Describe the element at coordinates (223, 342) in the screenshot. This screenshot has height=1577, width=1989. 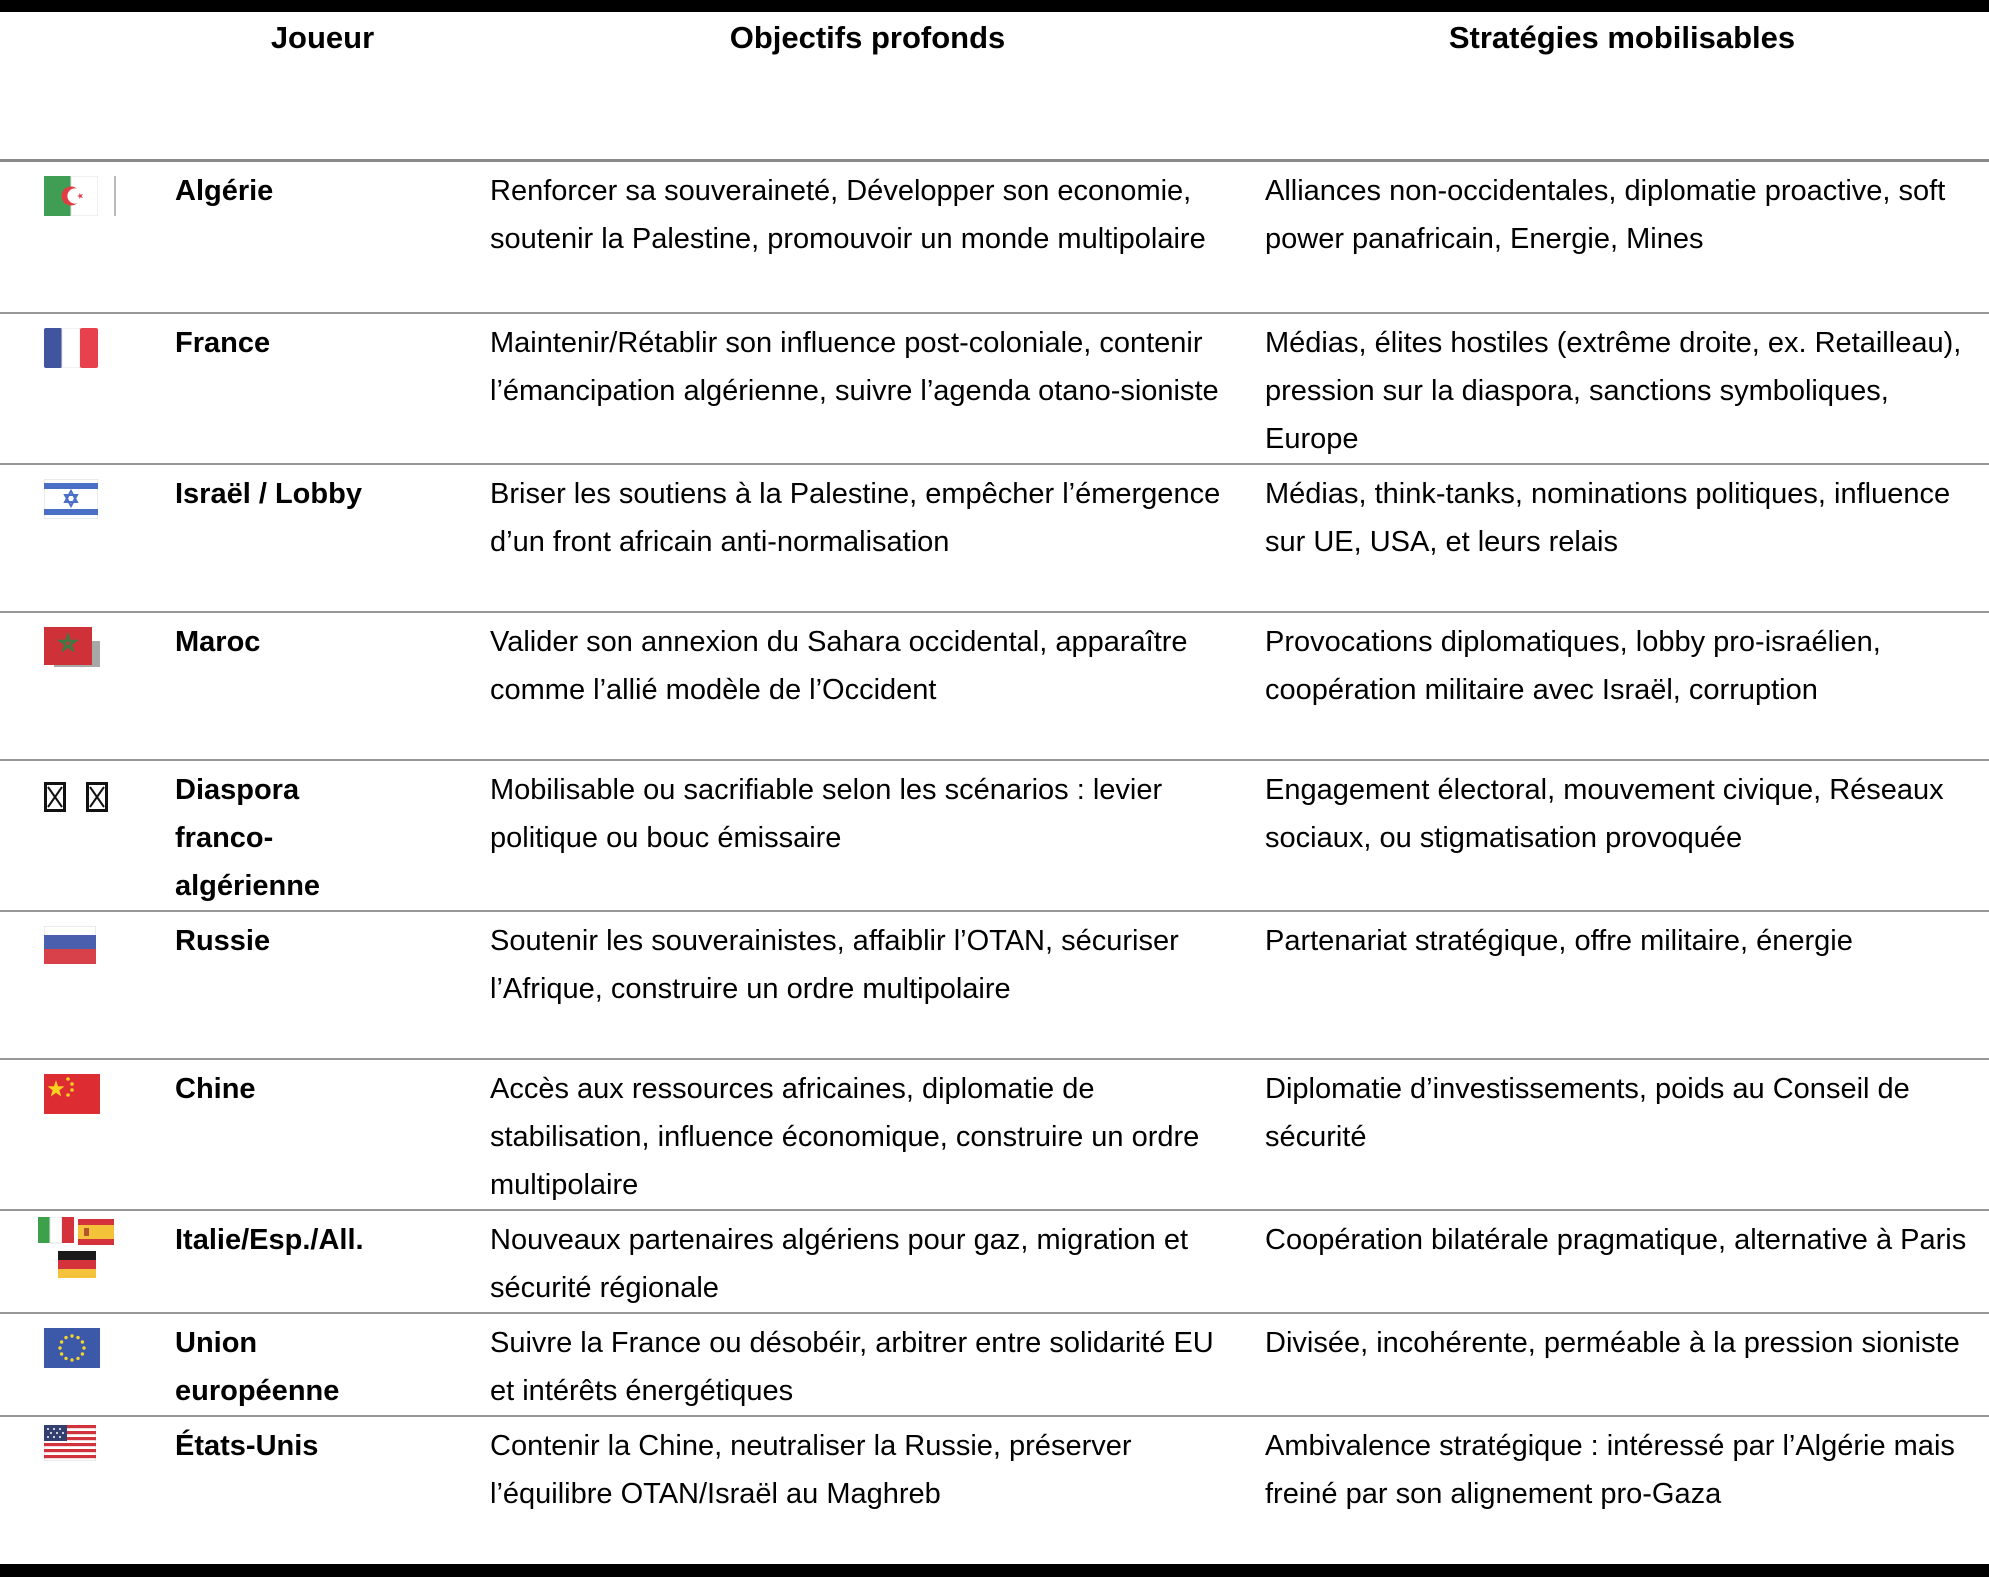
I see `player-name: France` at that location.